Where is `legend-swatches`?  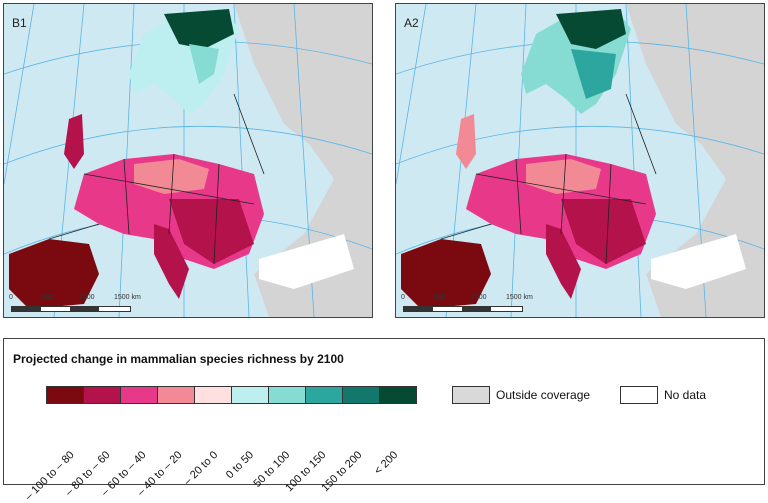
legend-swatches is located at coordinates (231, 395).